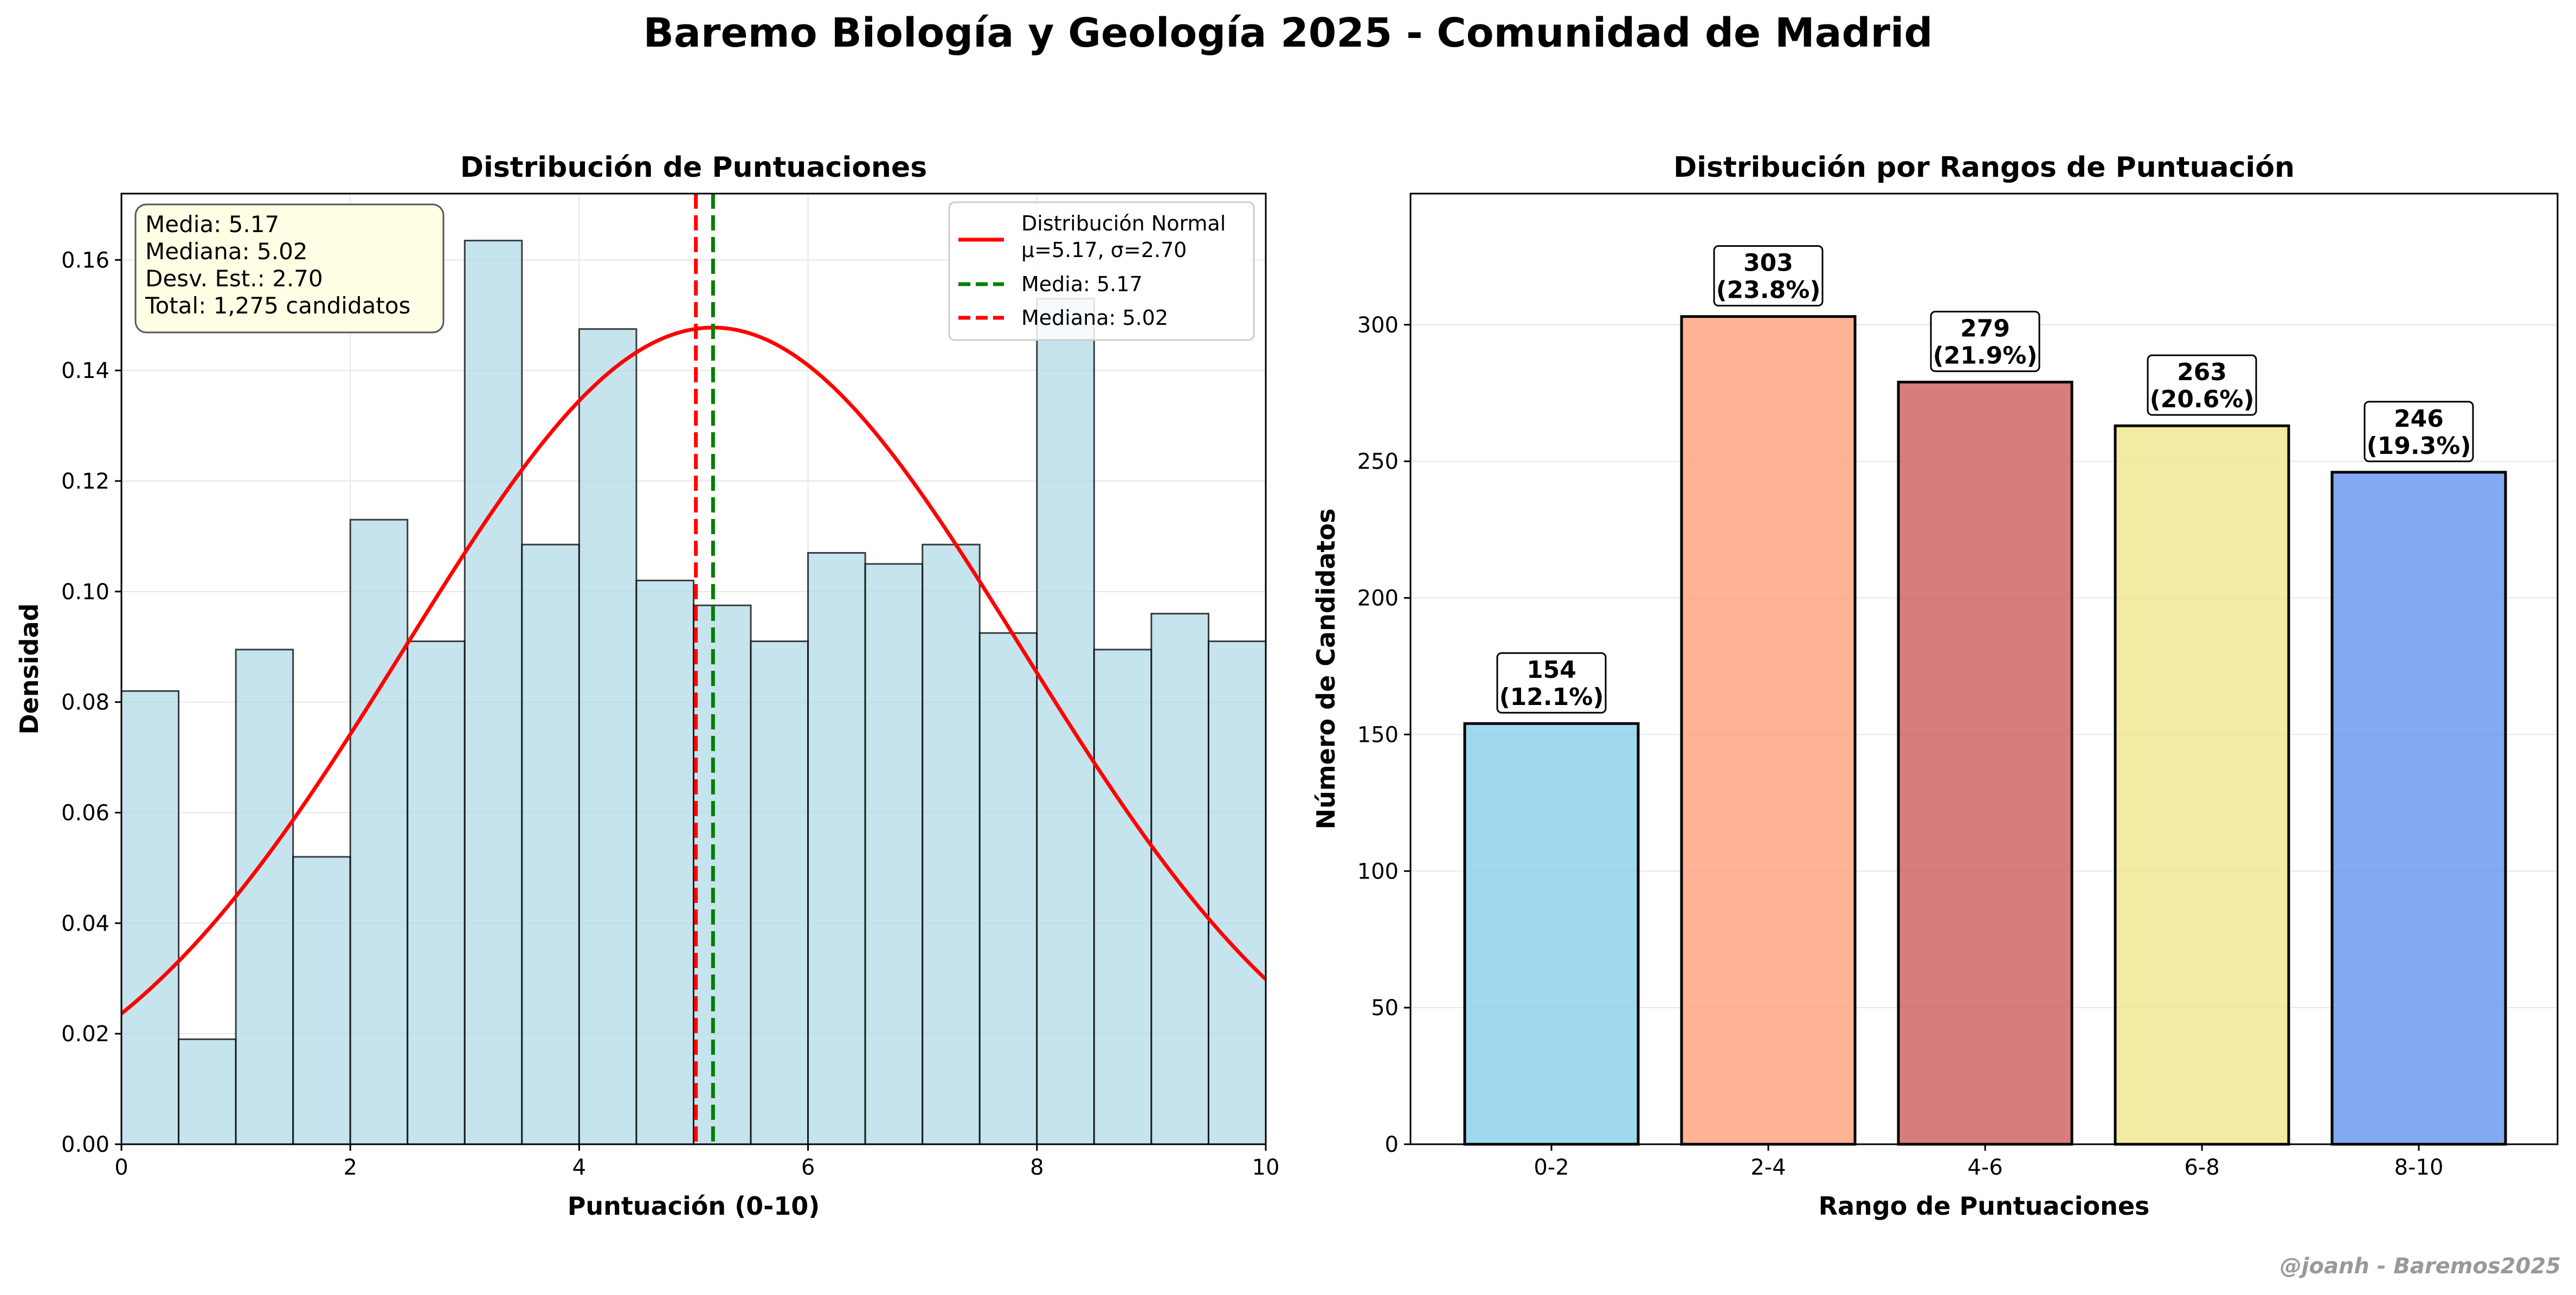  Describe the element at coordinates (85, 702) in the screenshot. I see `hist-y-tick-label: 0.08` at that location.